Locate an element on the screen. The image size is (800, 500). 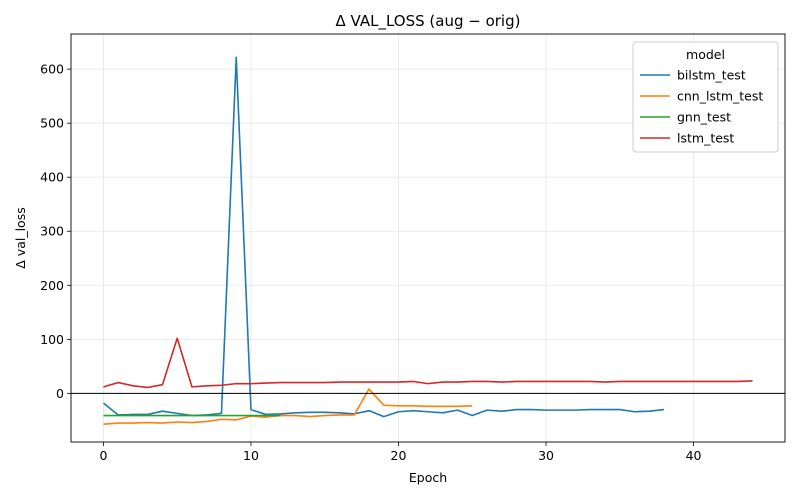
series-line-lstm-test is located at coordinates (428, 363).